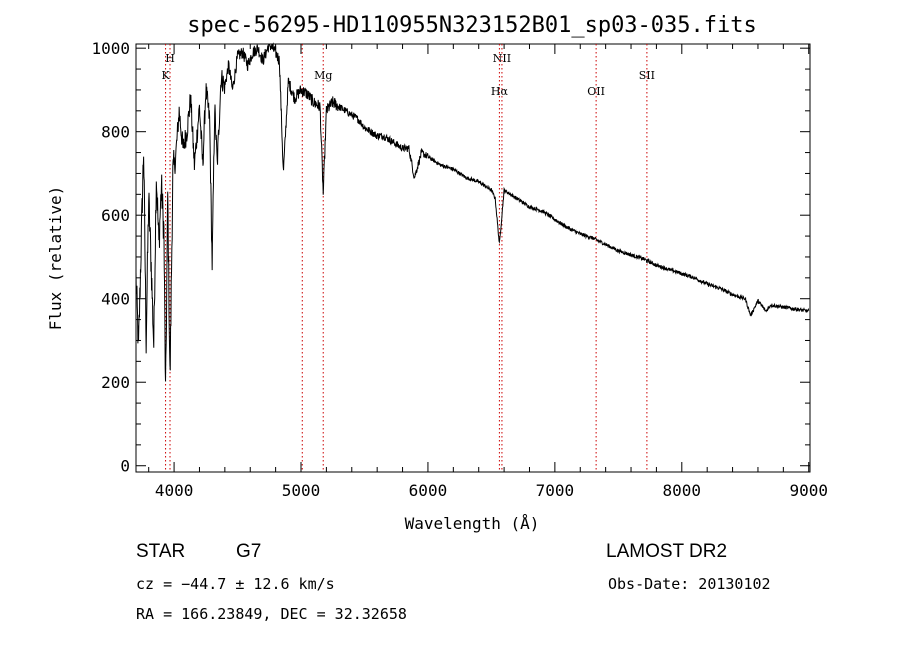  I want to click on coordinates: RA = 166.23849, DEC = 32.32658, so click(271, 614).